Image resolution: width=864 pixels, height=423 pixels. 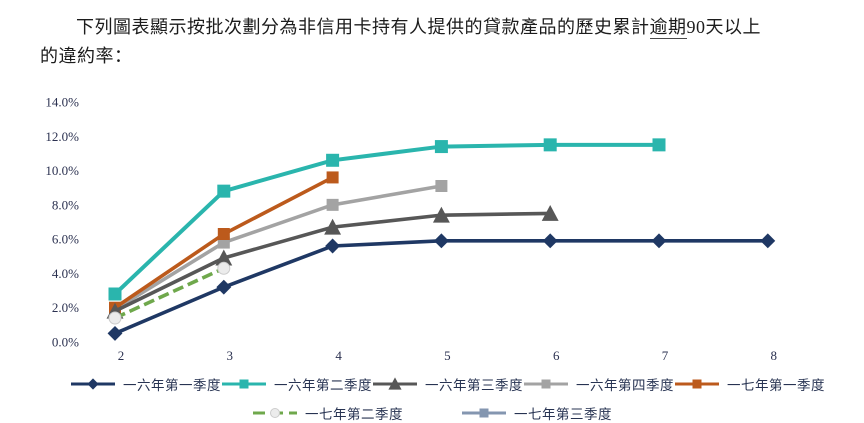 I want to click on legend-label: 一六年第一季度, so click(x=172, y=385).